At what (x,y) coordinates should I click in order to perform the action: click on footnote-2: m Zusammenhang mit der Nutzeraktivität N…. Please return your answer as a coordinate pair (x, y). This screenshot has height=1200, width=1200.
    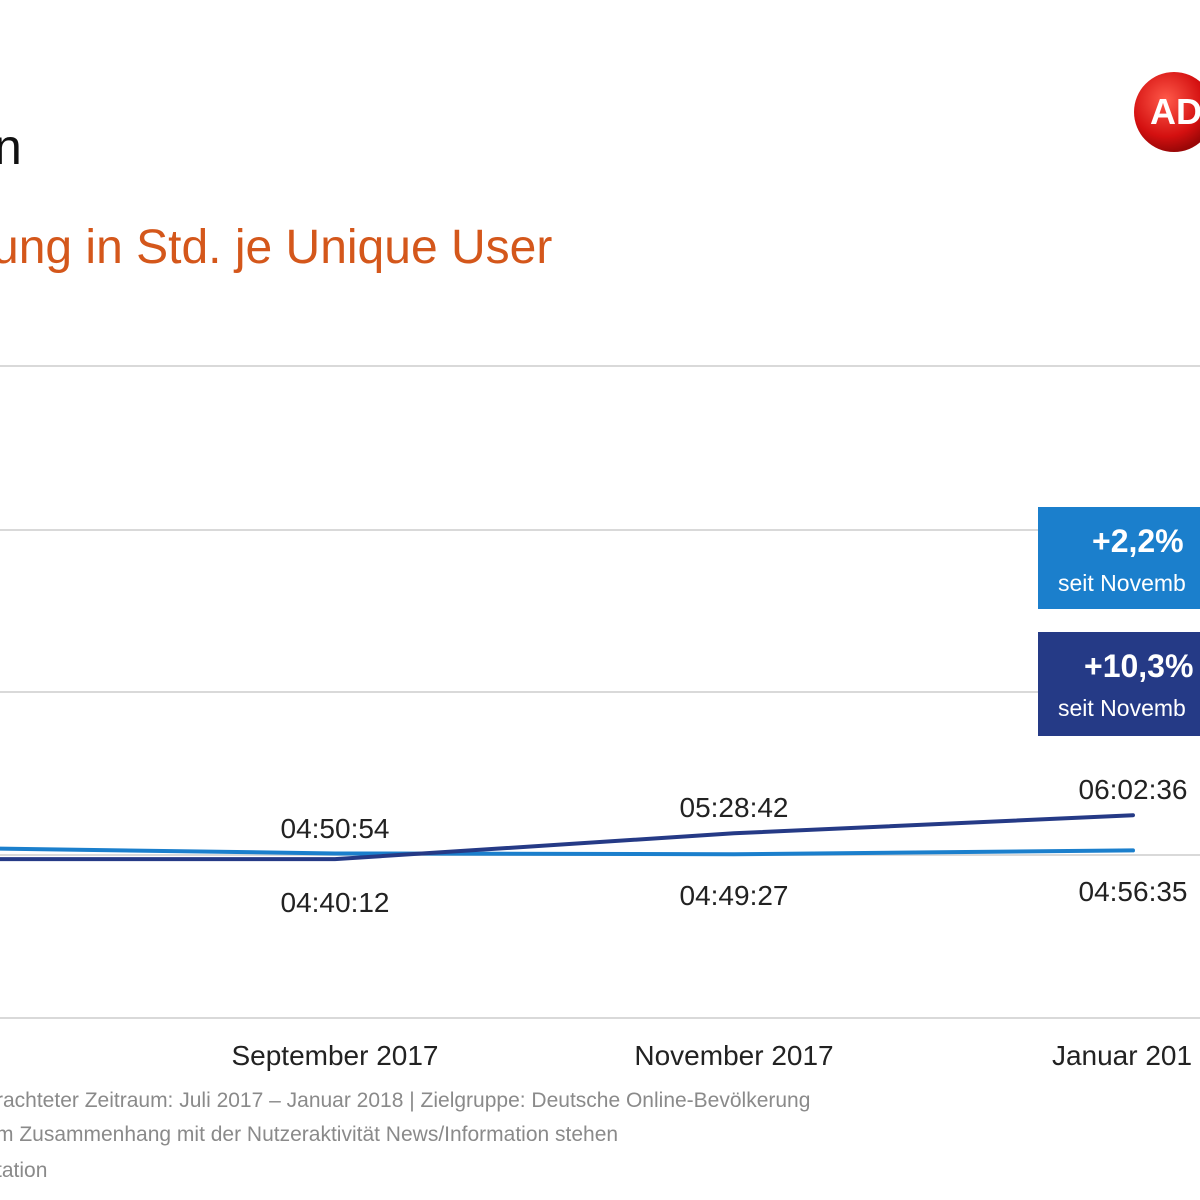
    Looking at the image, I should click on (309, 1134).